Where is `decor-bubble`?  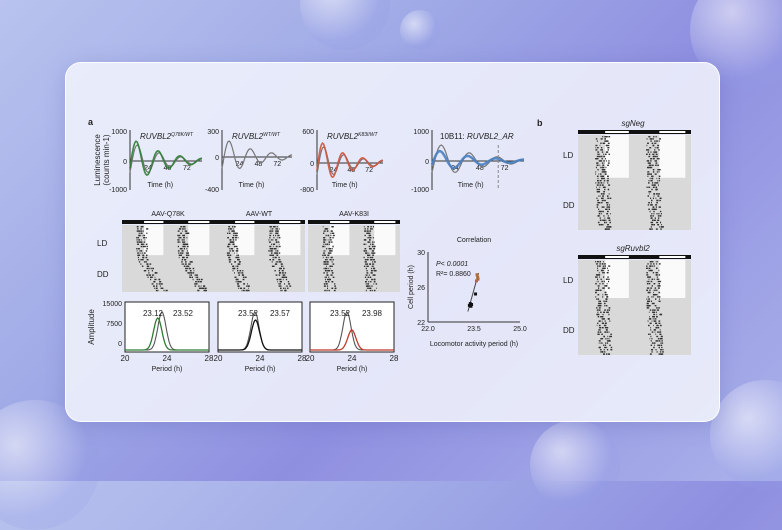 decor-bubble is located at coordinates (420, 30).